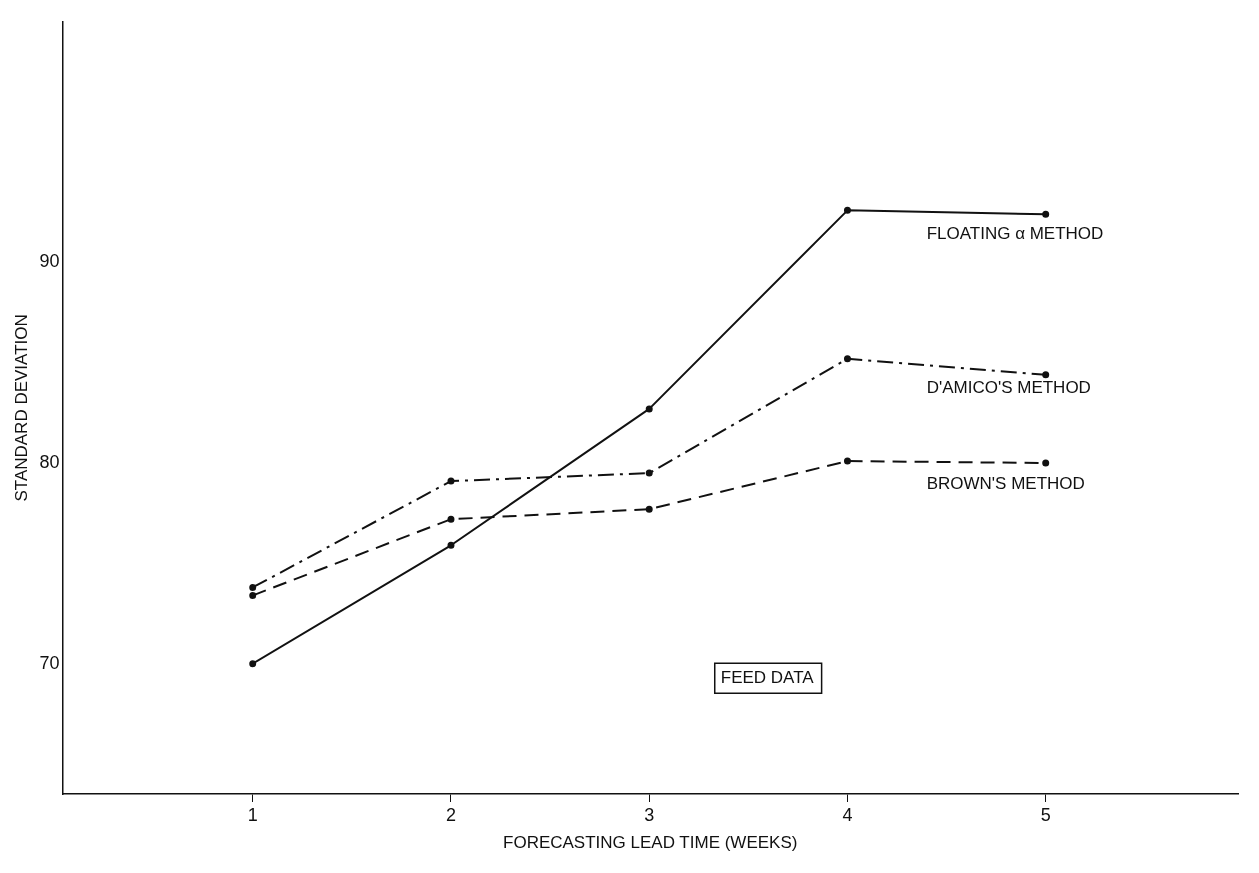  Describe the element at coordinates (49, 662) in the screenshot. I see `y-tick-label: 70` at that location.